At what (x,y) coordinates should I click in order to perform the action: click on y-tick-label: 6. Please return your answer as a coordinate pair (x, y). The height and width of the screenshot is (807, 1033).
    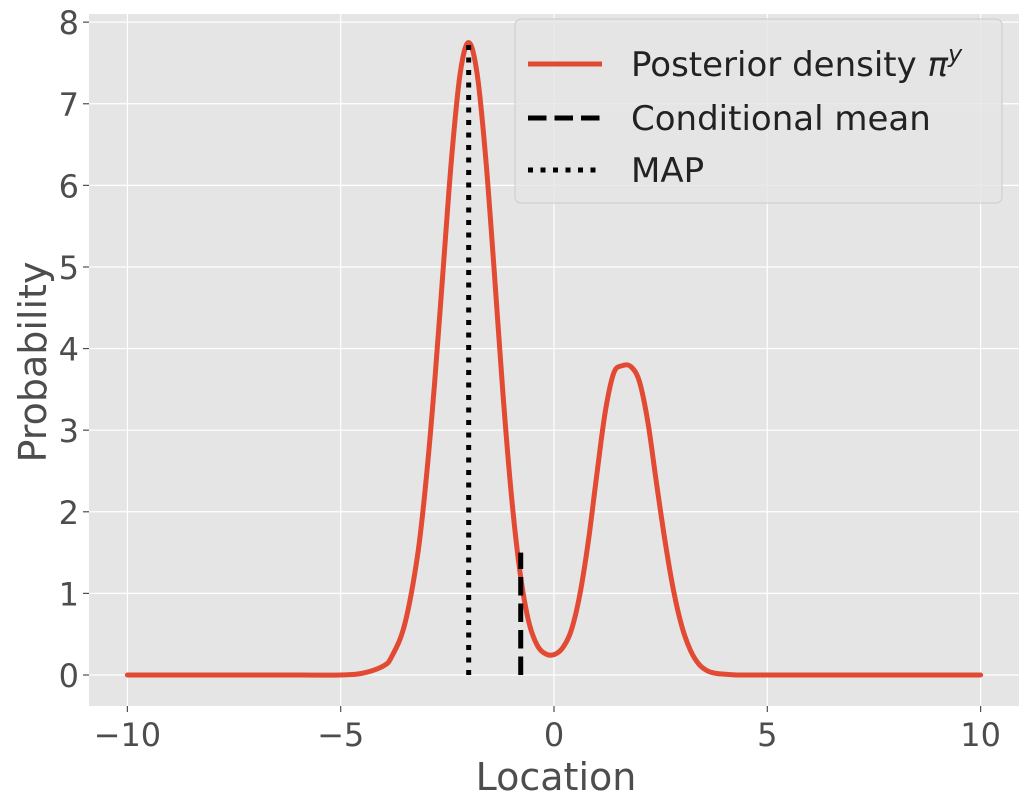
    Looking at the image, I should click on (69, 186).